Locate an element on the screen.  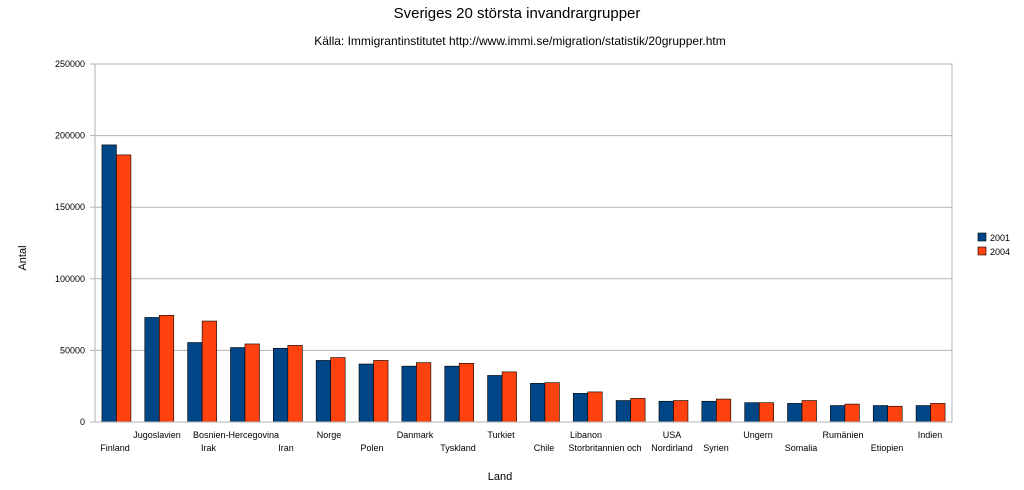
bar-2004-polen is located at coordinates (381, 391).